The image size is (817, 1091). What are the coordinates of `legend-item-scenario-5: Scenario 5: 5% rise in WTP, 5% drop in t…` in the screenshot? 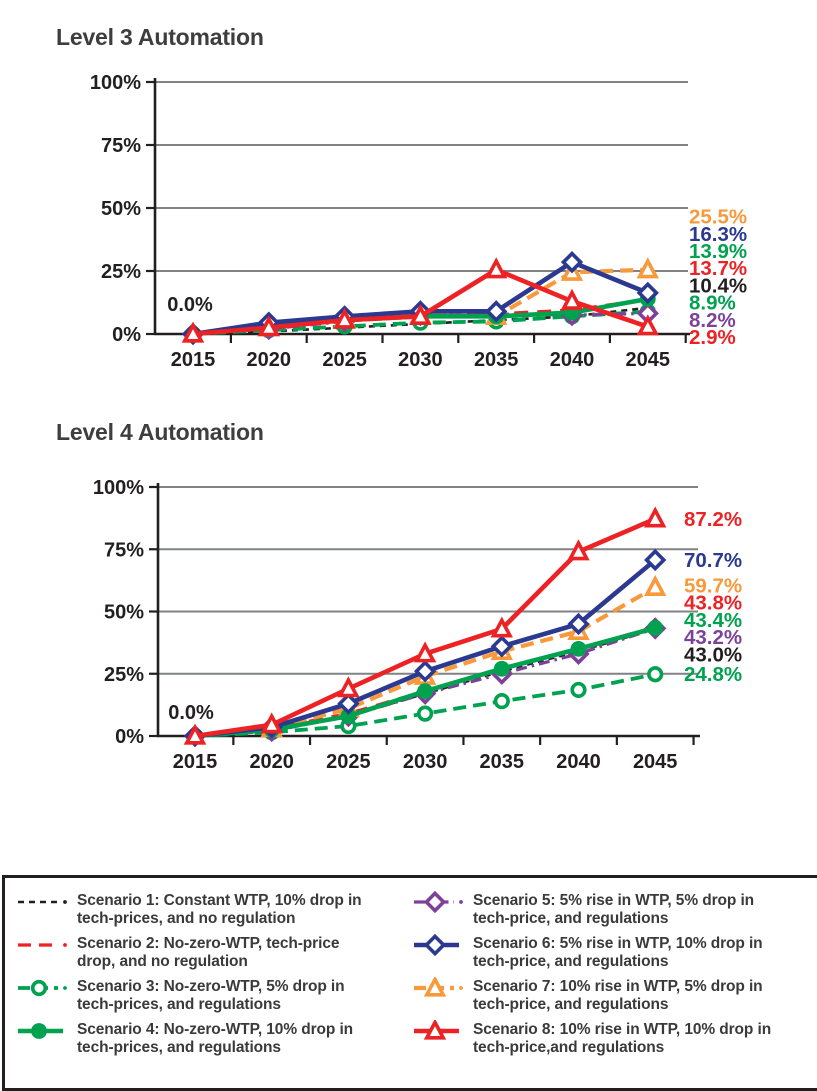 It's located at (608, 909).